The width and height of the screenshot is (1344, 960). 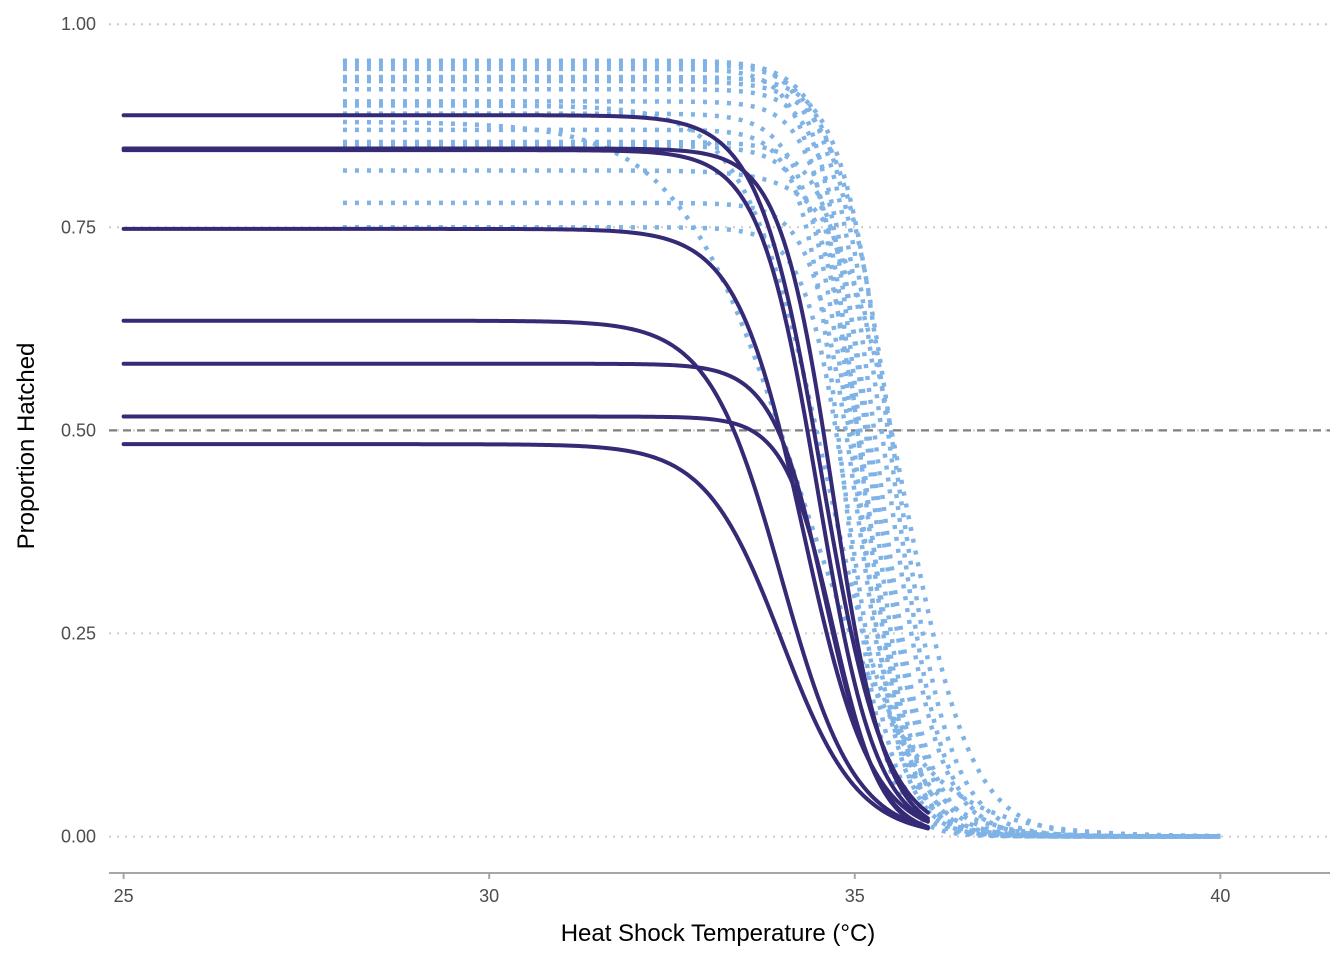 I want to click on x-axis-title: Heat Shock Temperature (°C), so click(x=718, y=933).